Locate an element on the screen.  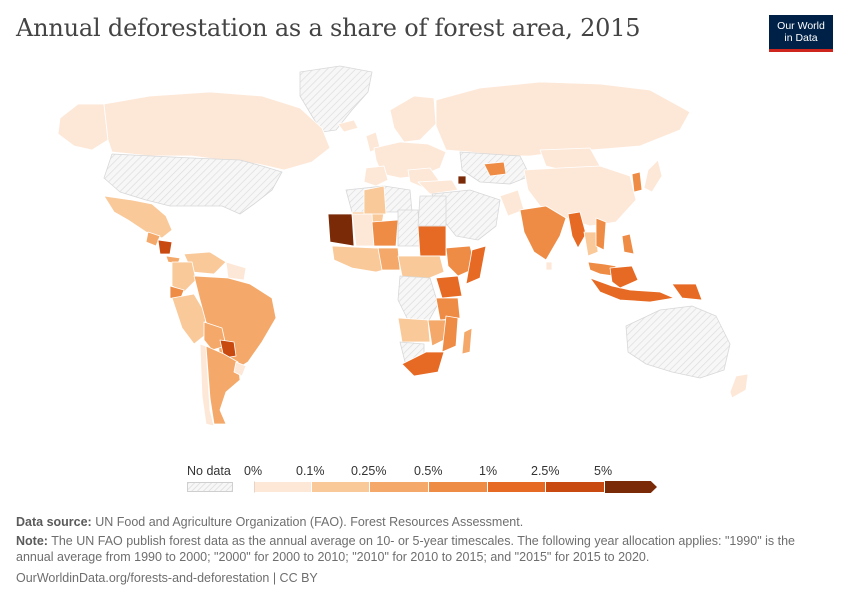
owid-logo: Our World in Data is located at coordinates (801, 33).